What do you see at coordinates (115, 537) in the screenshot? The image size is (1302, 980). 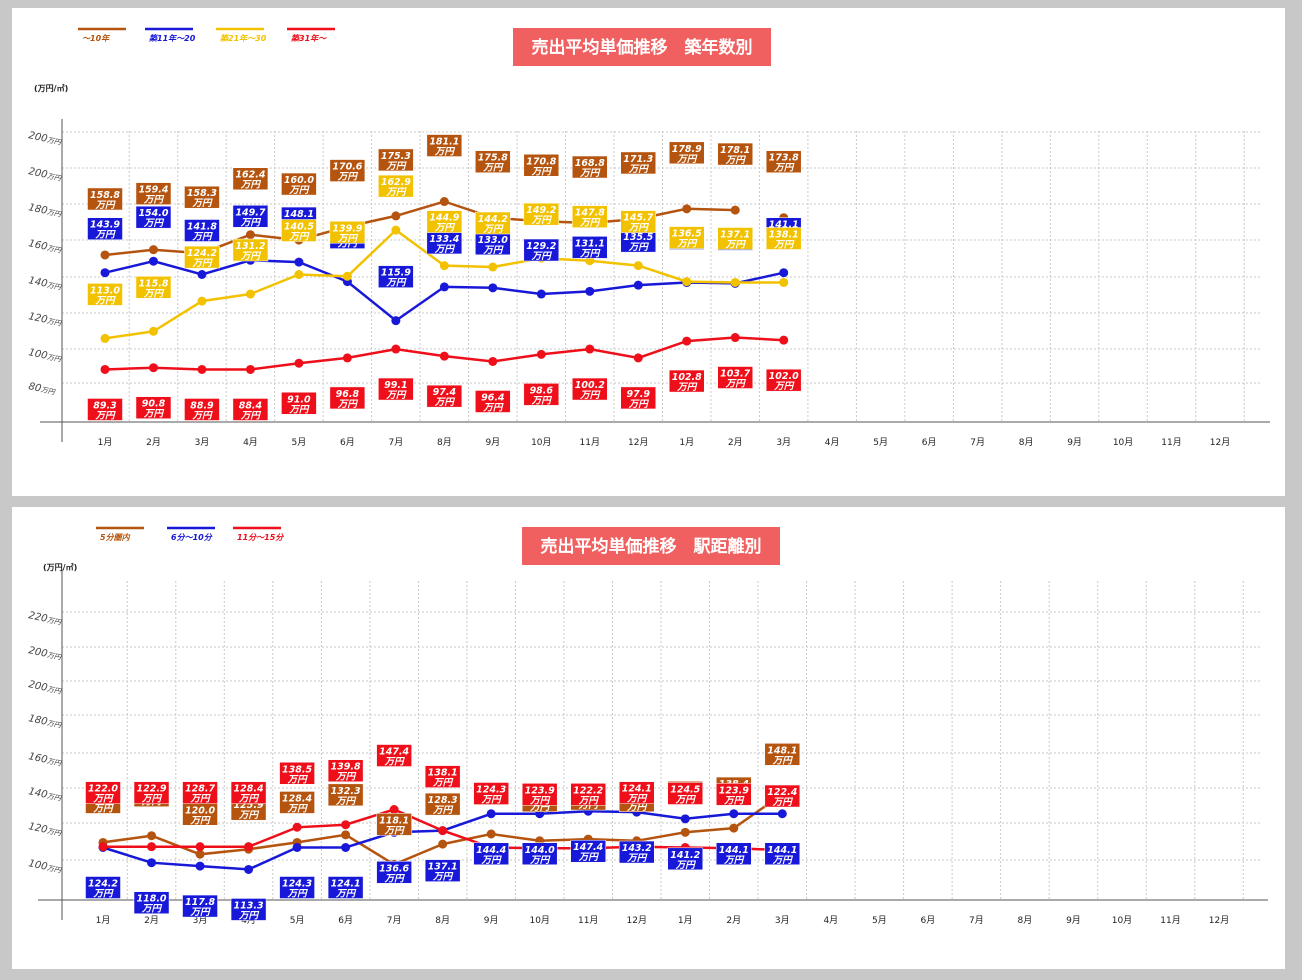 I see `legend-label: 5分圏内` at bounding box center [115, 537].